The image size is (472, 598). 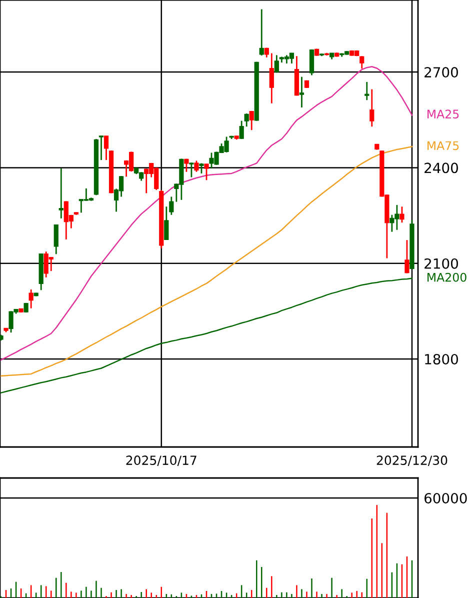 I want to click on y-tick-label: 60000, so click(x=445, y=498).